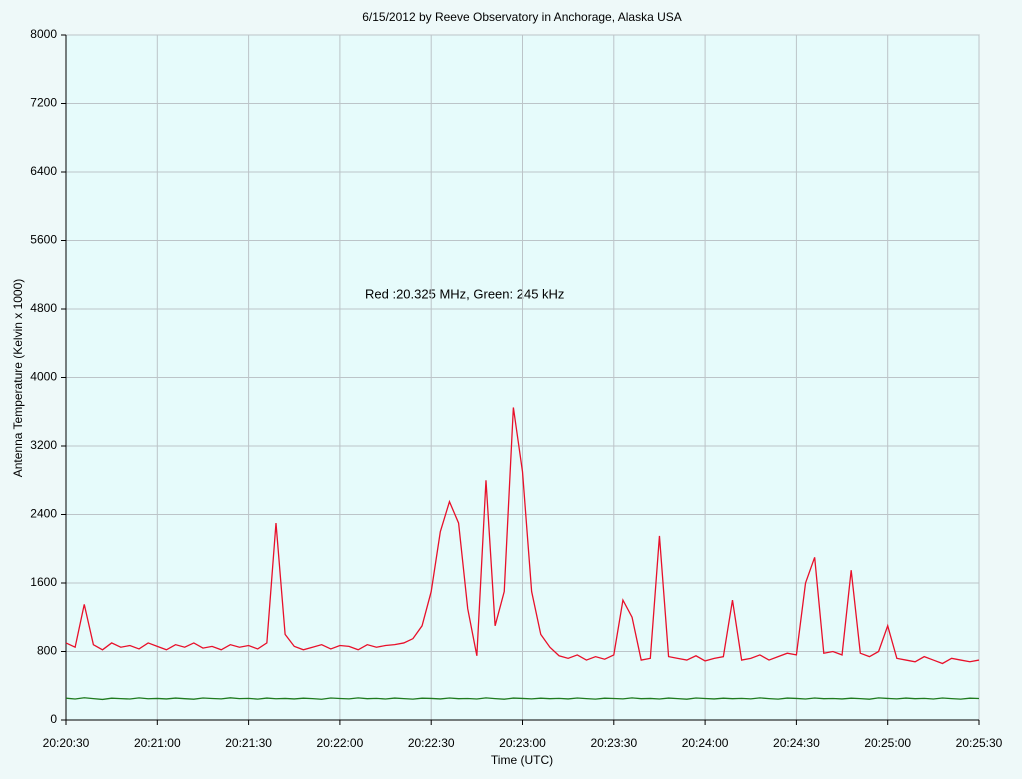 The width and height of the screenshot is (1022, 779). I want to click on x-tick-label: 20:23:30, so click(613, 743).